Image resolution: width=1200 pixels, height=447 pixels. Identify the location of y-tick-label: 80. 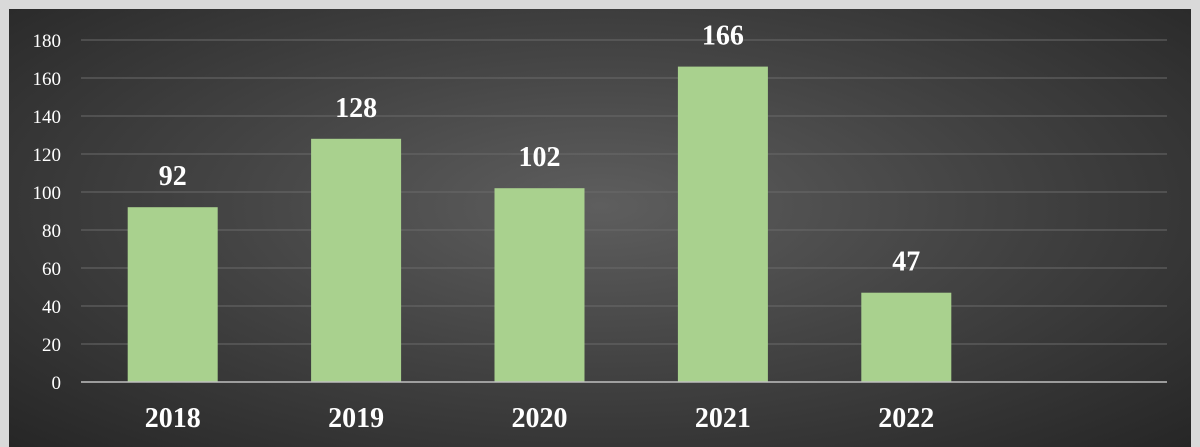
(51, 231).